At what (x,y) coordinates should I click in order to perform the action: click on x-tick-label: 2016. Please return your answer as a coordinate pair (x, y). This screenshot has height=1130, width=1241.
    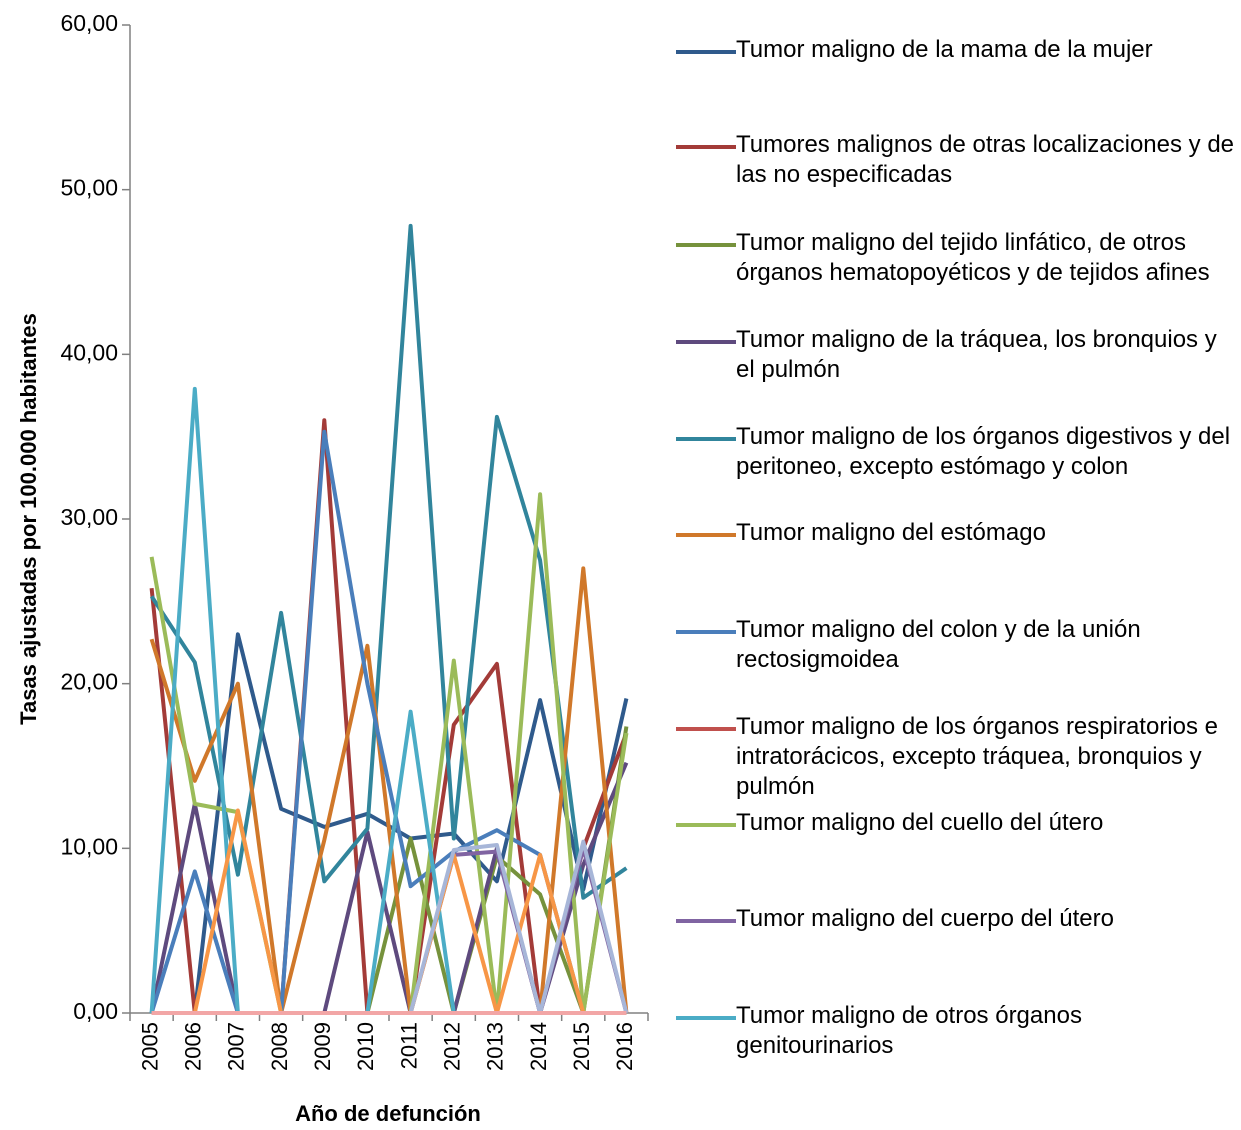
    Looking at the image, I should click on (624, 1046).